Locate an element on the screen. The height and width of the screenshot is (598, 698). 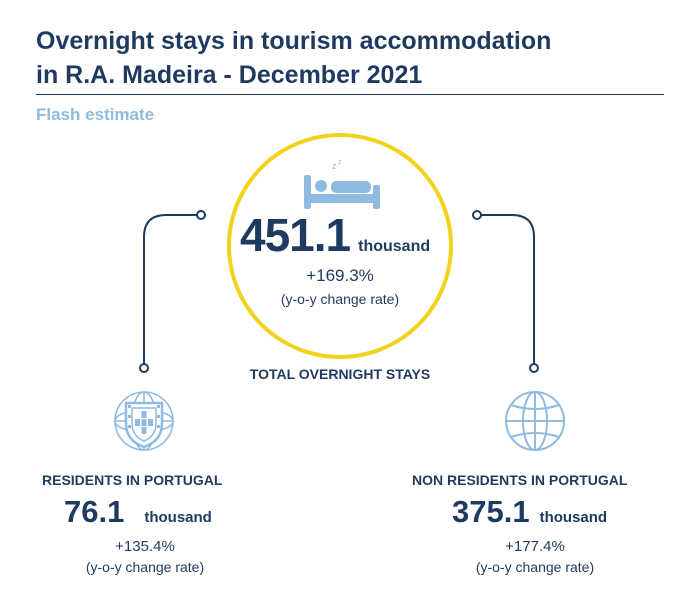
non-residents-value-row: 375.1 thousand is located at coordinates (529, 512).